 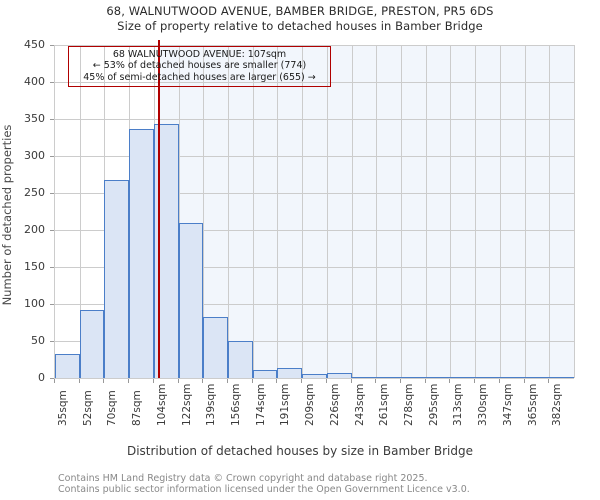 What do you see at coordinates (38, 340) in the screenshot?
I see `y-tick-label: 50` at bounding box center [38, 340].